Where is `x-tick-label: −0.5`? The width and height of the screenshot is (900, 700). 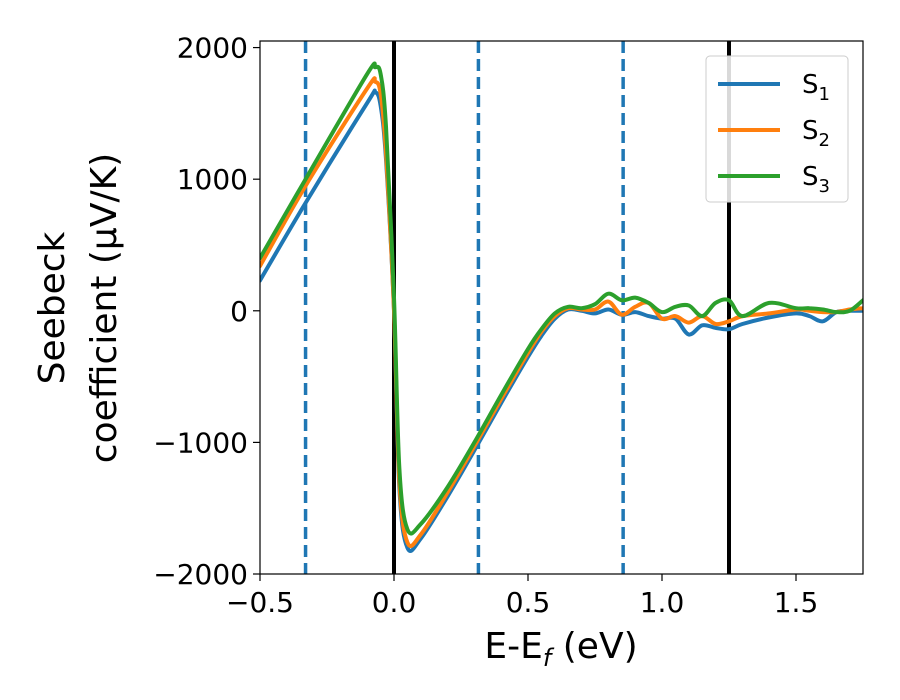 x-tick-label: −0.5 is located at coordinates (260, 602).